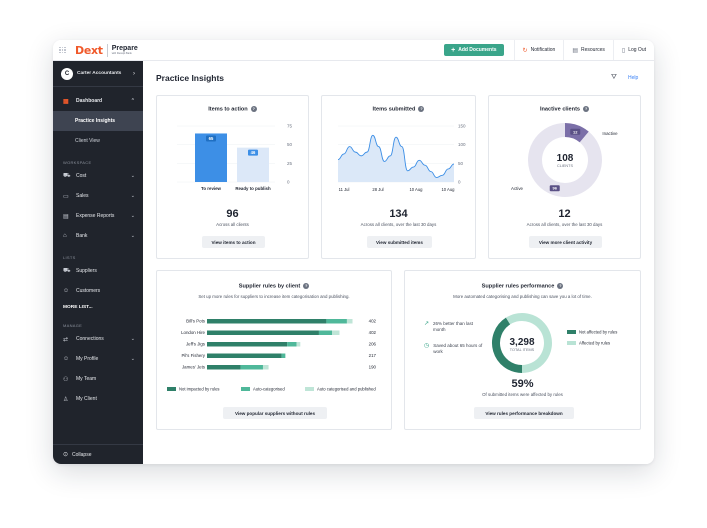 The height and width of the screenshot is (528, 707). What do you see at coordinates (99, 101) in the screenshot?
I see `sidebar-item-dashboard: ▦ Dashboard ⌃` at bounding box center [99, 101].